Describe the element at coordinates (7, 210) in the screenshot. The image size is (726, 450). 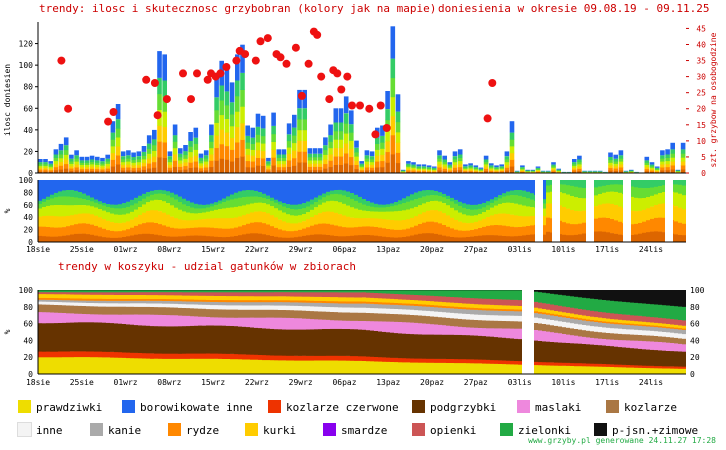
I see `pct-ylabel: %` at that location.